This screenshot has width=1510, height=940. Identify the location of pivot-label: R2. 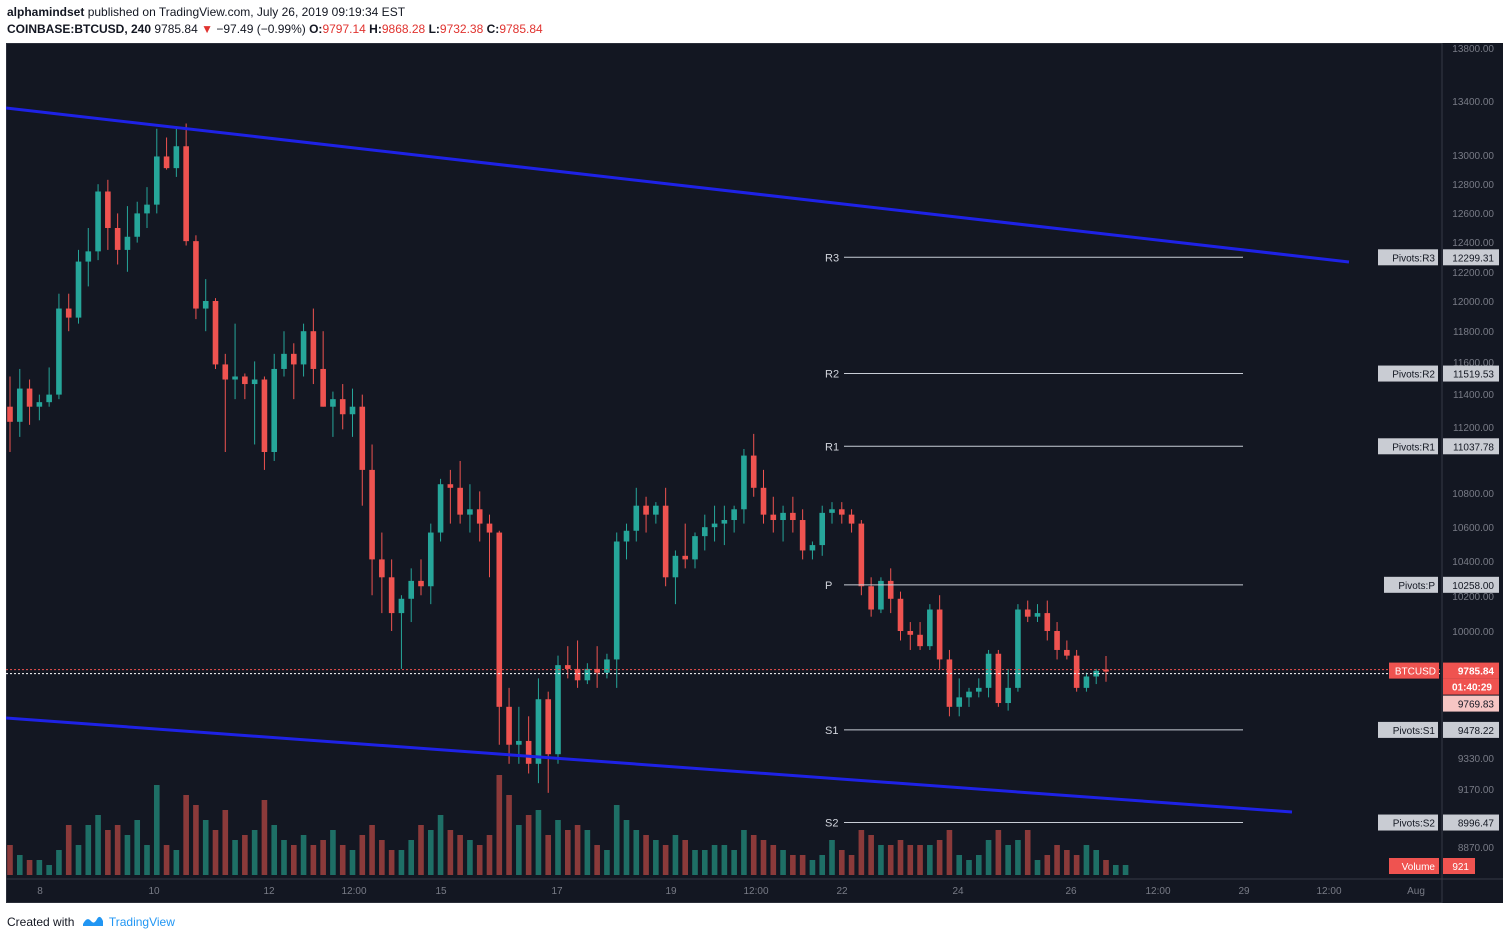
(832, 375).